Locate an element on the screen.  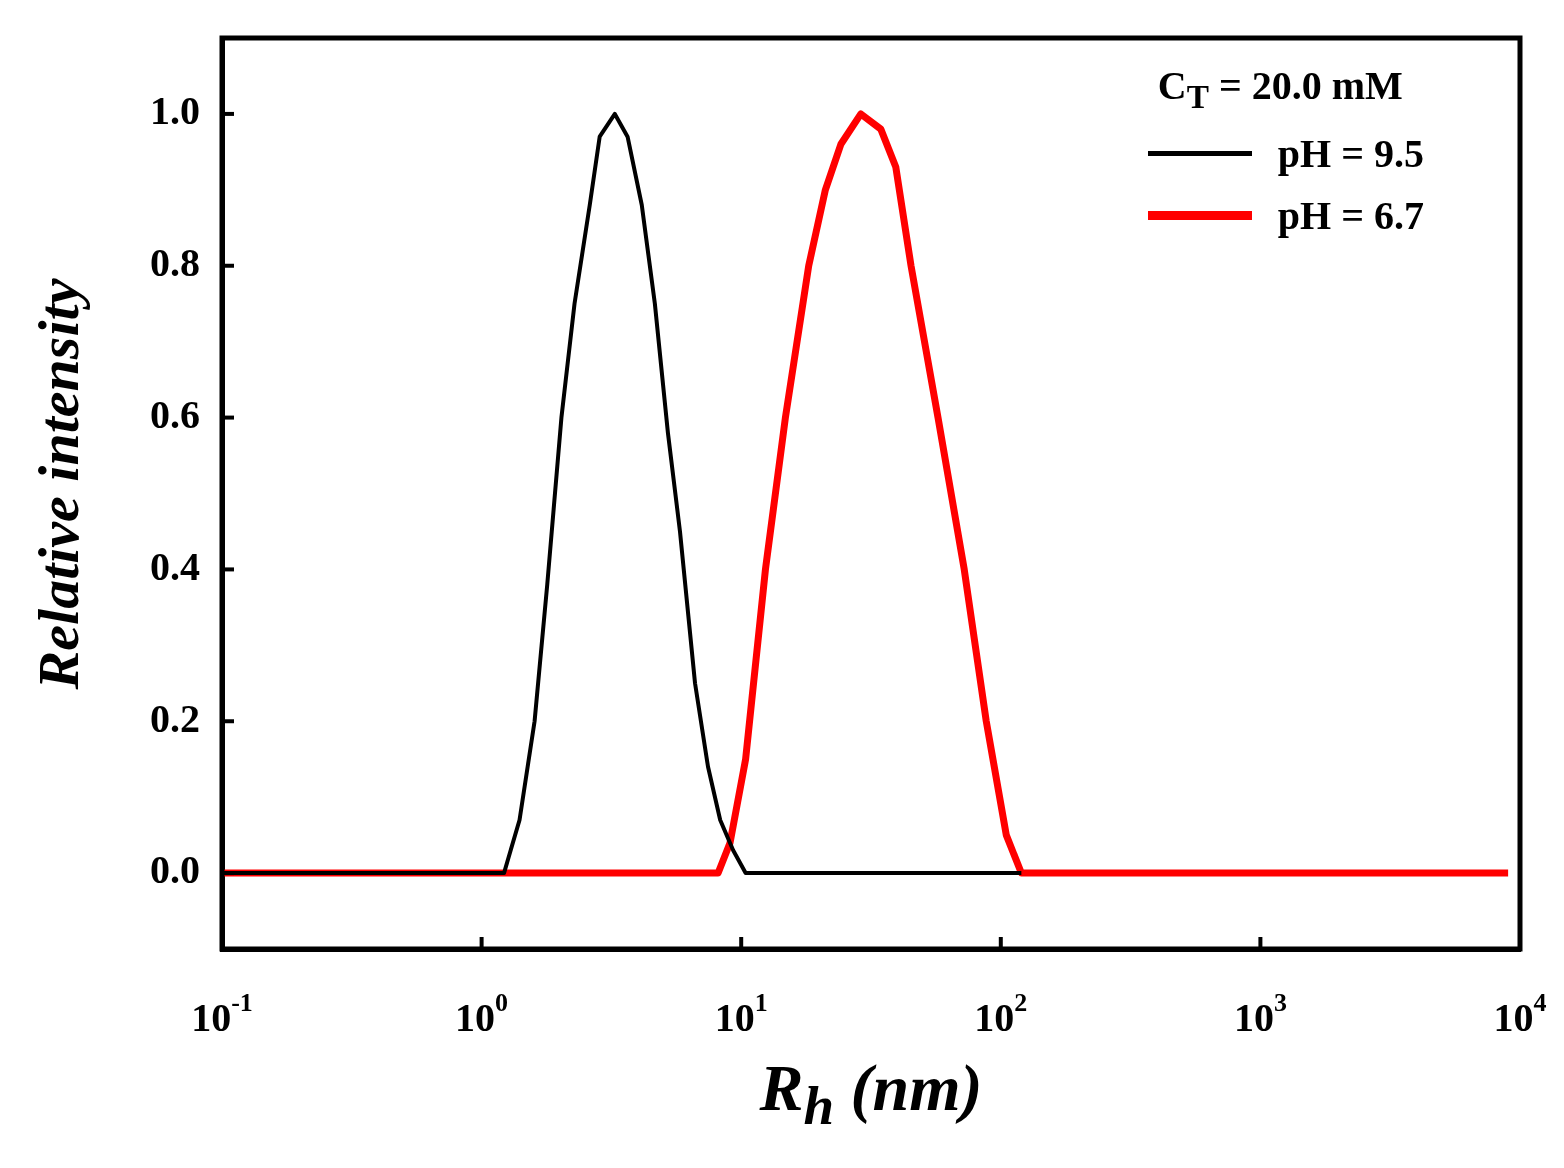
y-tick-label: 0.2 is located at coordinates (175, 718).